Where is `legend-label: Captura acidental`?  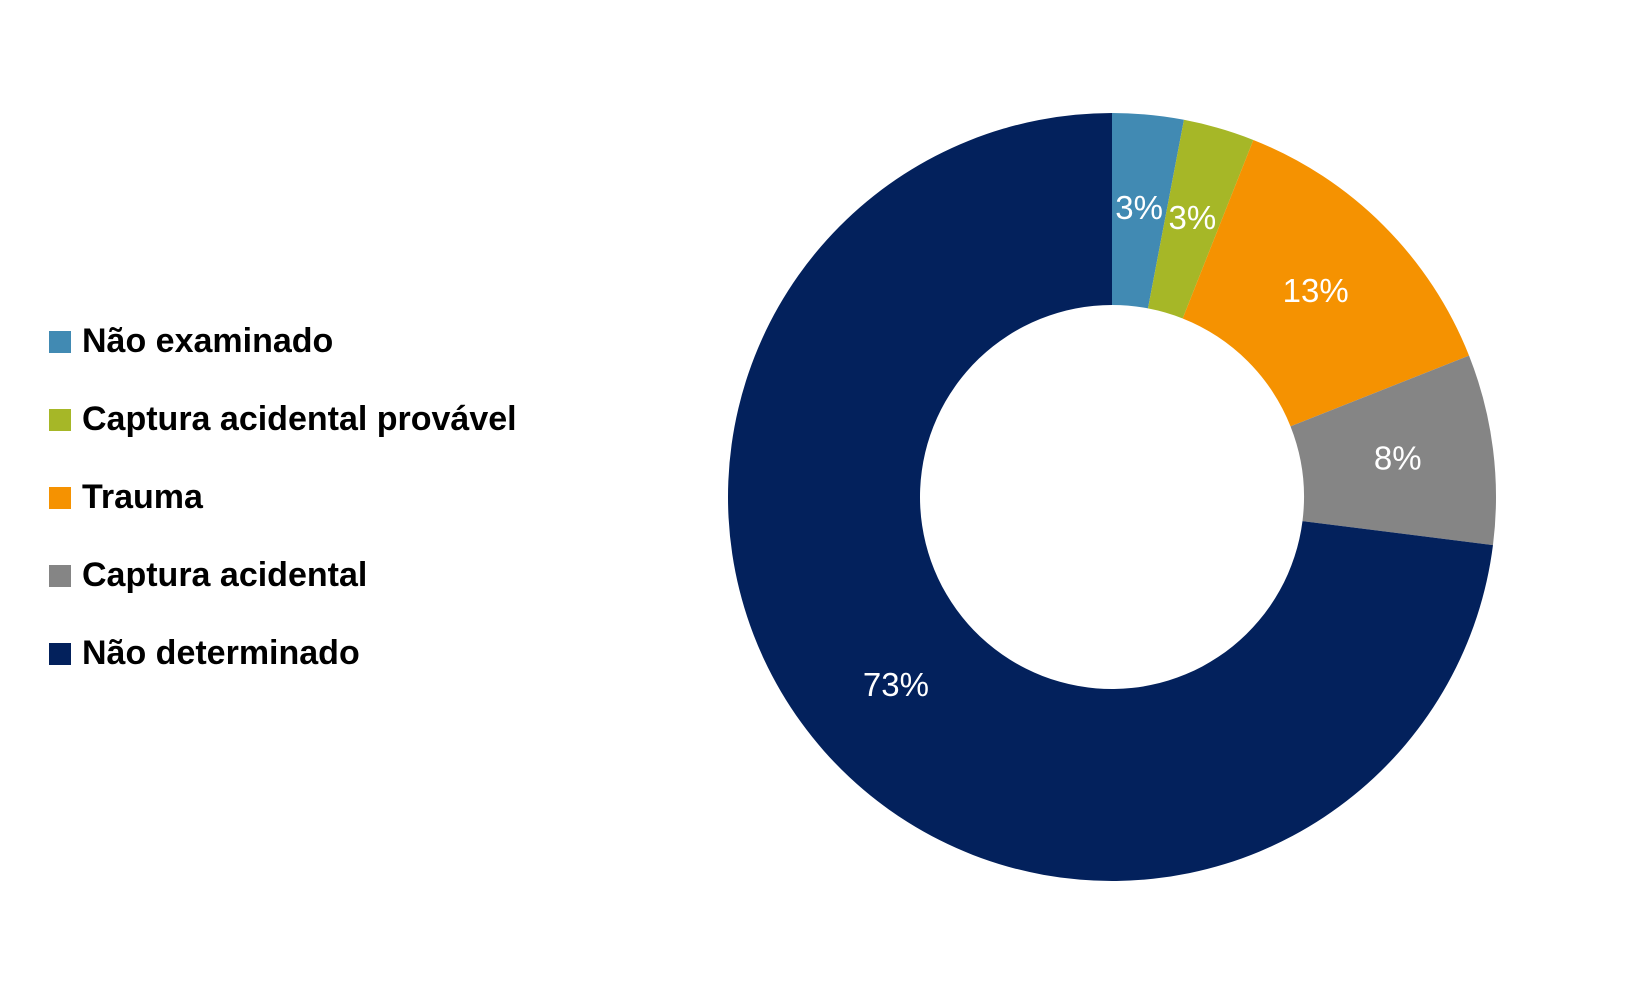 legend-label: Captura acidental is located at coordinates (224, 575).